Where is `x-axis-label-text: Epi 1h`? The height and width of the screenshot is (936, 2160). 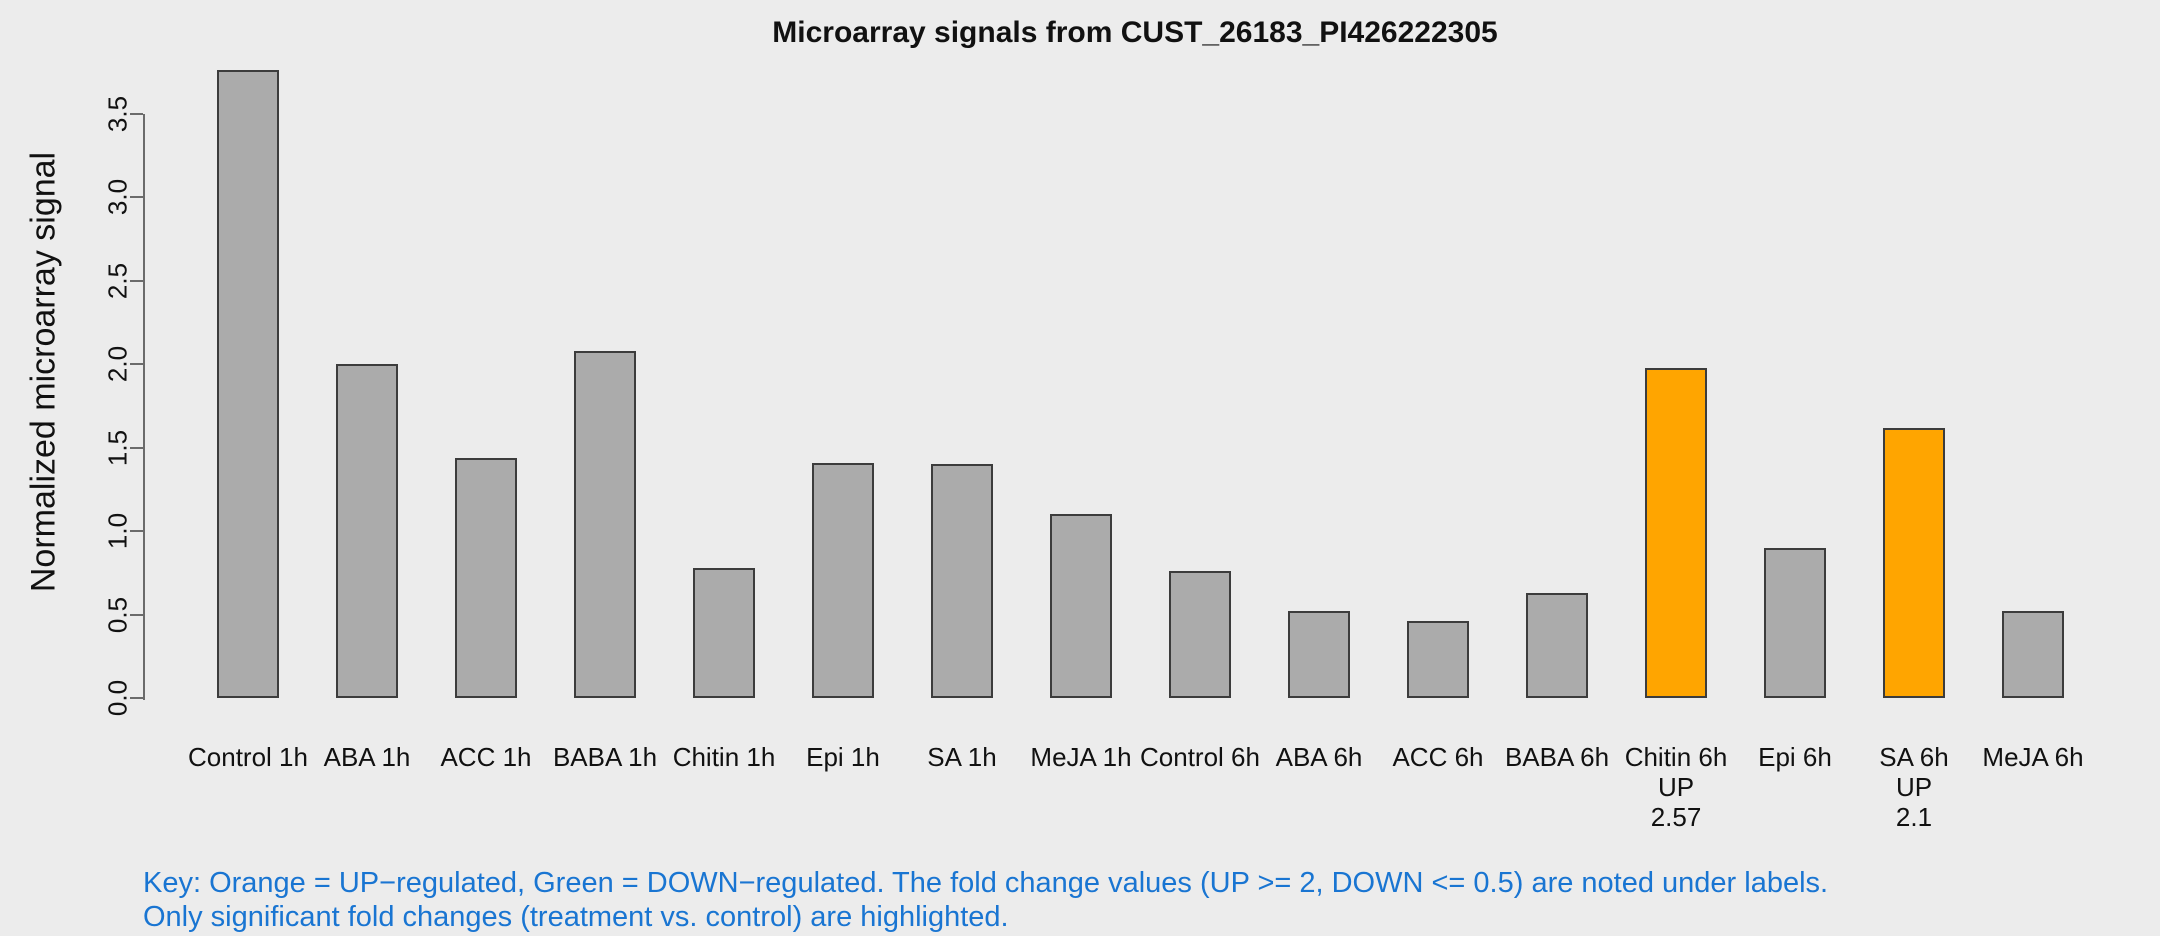 x-axis-label-text: Epi 1h is located at coordinates (843, 757).